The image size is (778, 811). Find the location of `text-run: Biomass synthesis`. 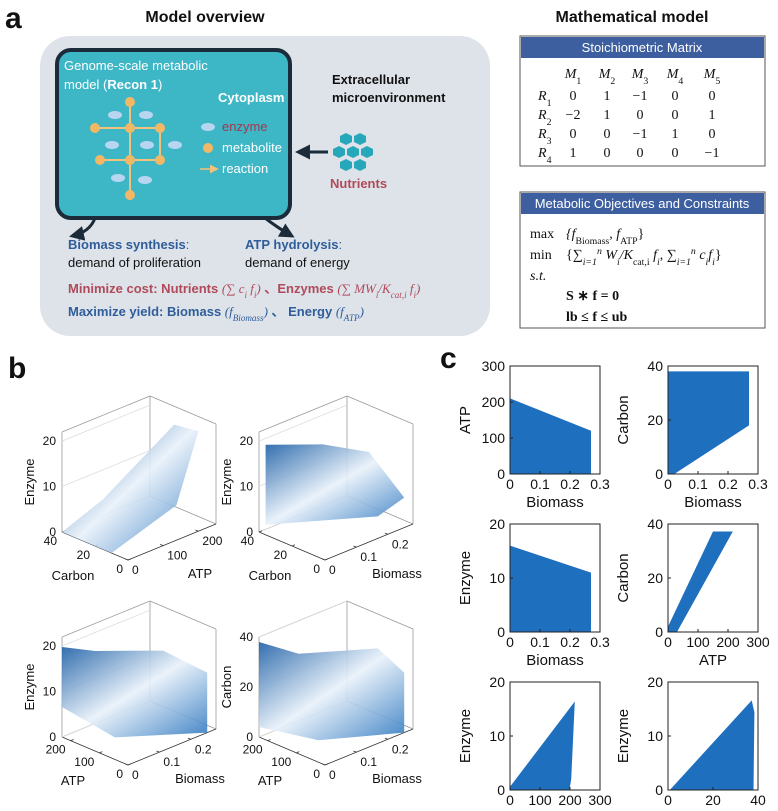

text-run: Biomass synthesis is located at coordinates (127, 244).